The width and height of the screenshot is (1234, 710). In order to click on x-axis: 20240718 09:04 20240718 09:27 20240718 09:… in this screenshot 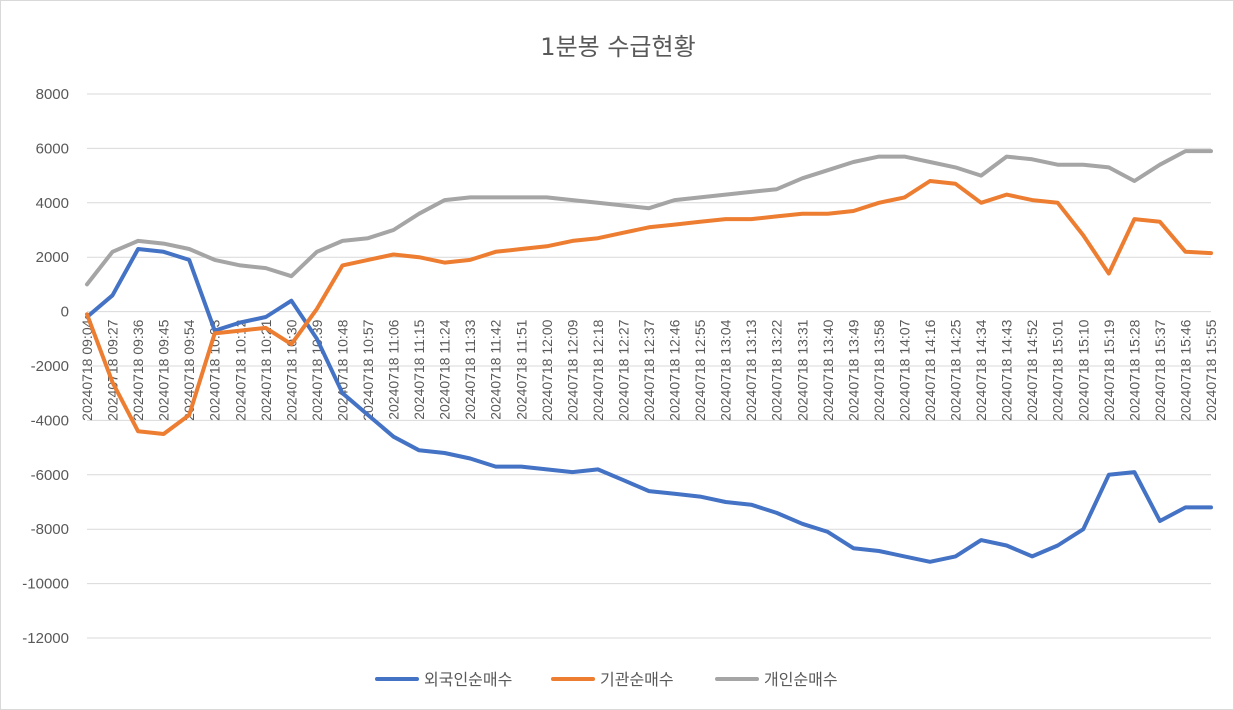, I will do `click(649, 369)`.